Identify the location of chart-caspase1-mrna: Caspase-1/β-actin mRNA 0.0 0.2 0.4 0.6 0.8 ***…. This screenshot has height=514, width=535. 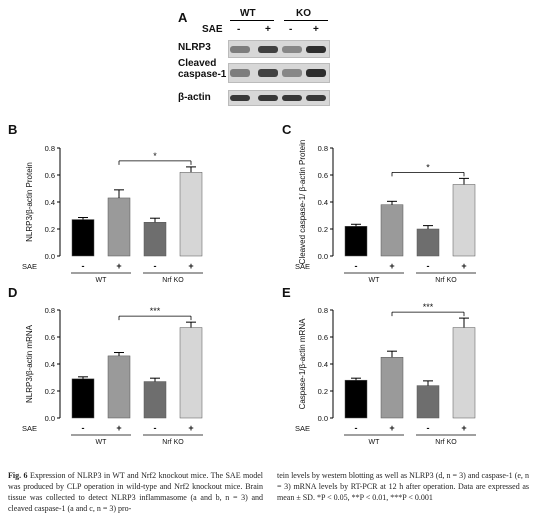
(385, 374).